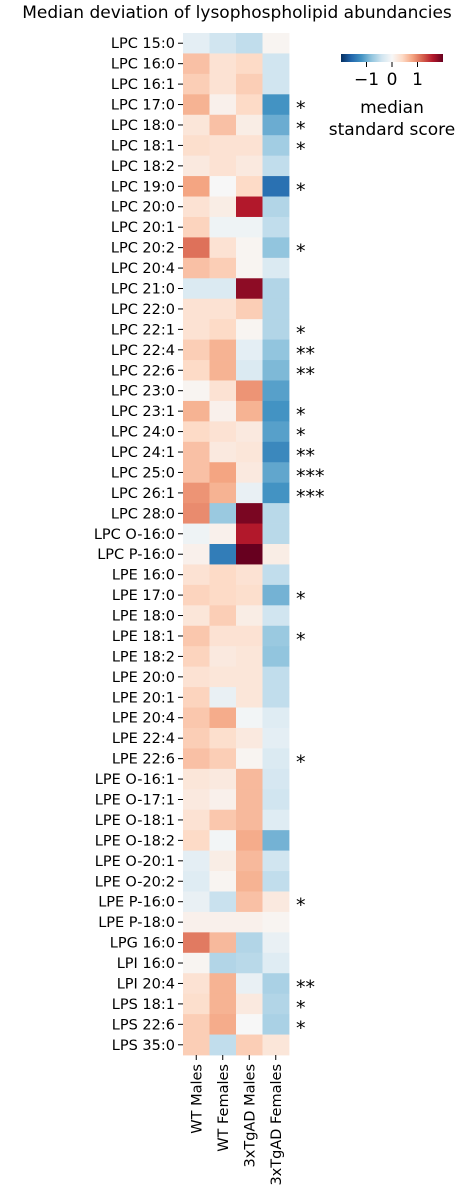 The width and height of the screenshot is (474, 1191). What do you see at coordinates (142, 944) in the screenshot?
I see `row-label: LPG 16:0` at bounding box center [142, 944].